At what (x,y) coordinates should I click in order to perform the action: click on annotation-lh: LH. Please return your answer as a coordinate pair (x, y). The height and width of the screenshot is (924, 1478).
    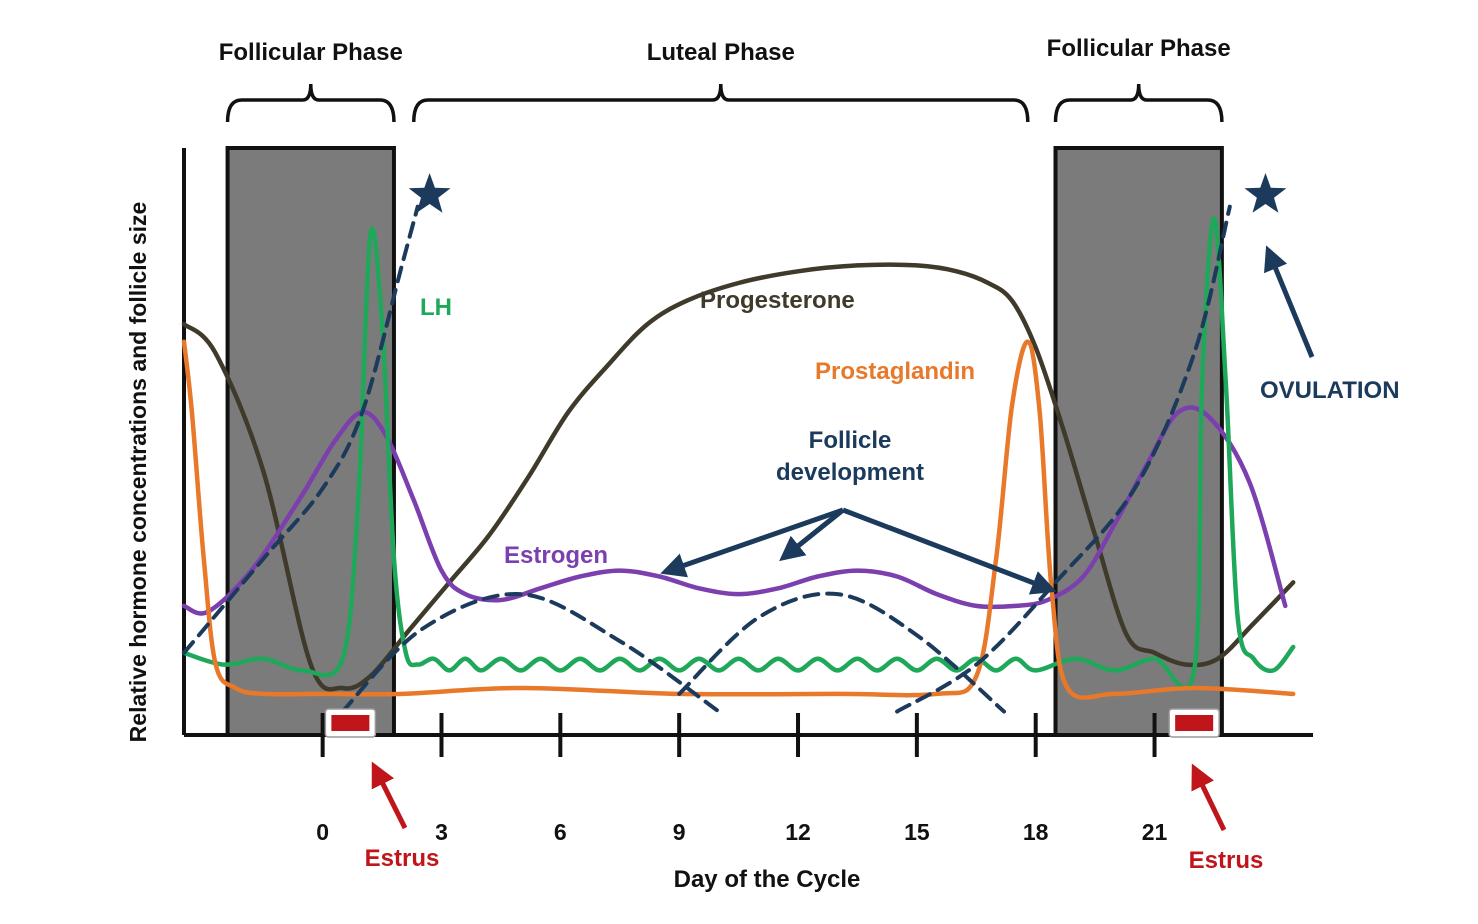
    Looking at the image, I should click on (436, 307).